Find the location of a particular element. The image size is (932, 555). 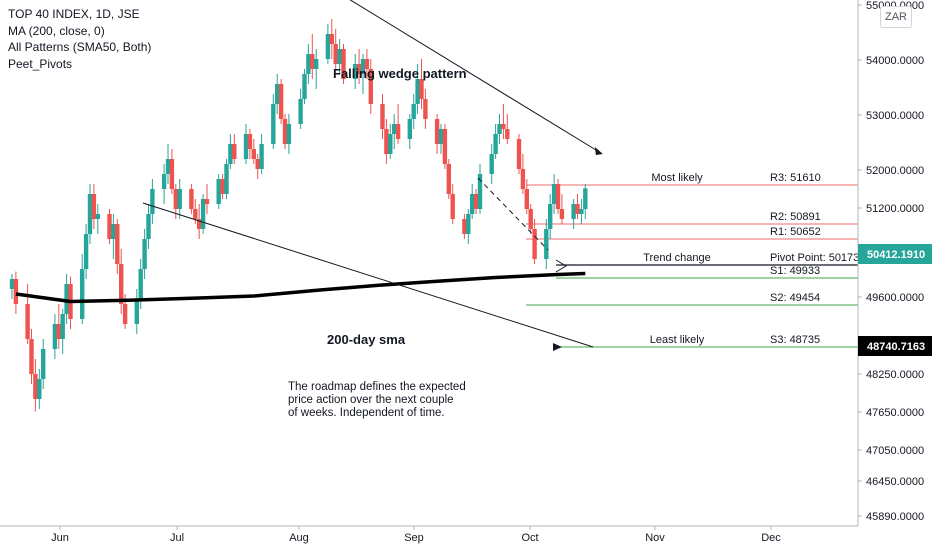

wedge-annotation: Falling wedge pattern is located at coordinates (400, 73).